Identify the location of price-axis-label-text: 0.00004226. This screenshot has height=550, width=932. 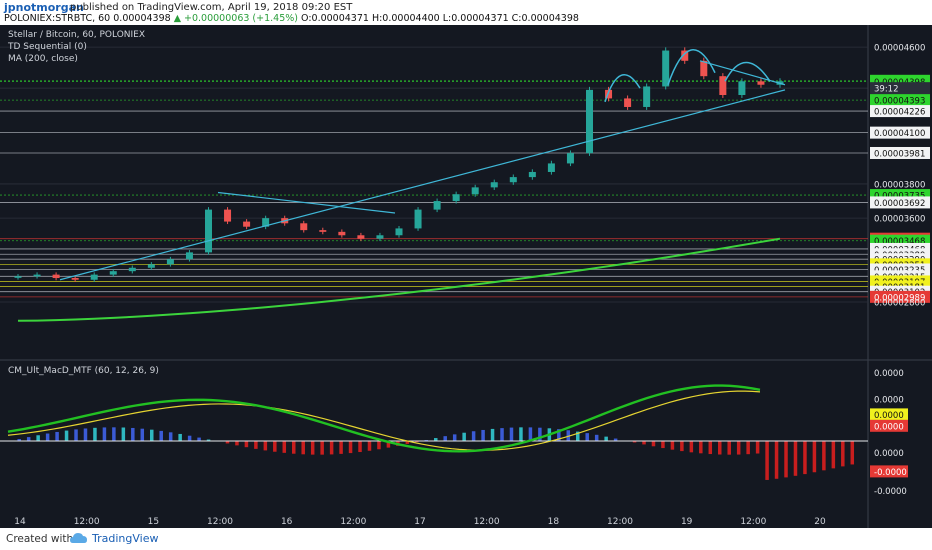
(899, 113).